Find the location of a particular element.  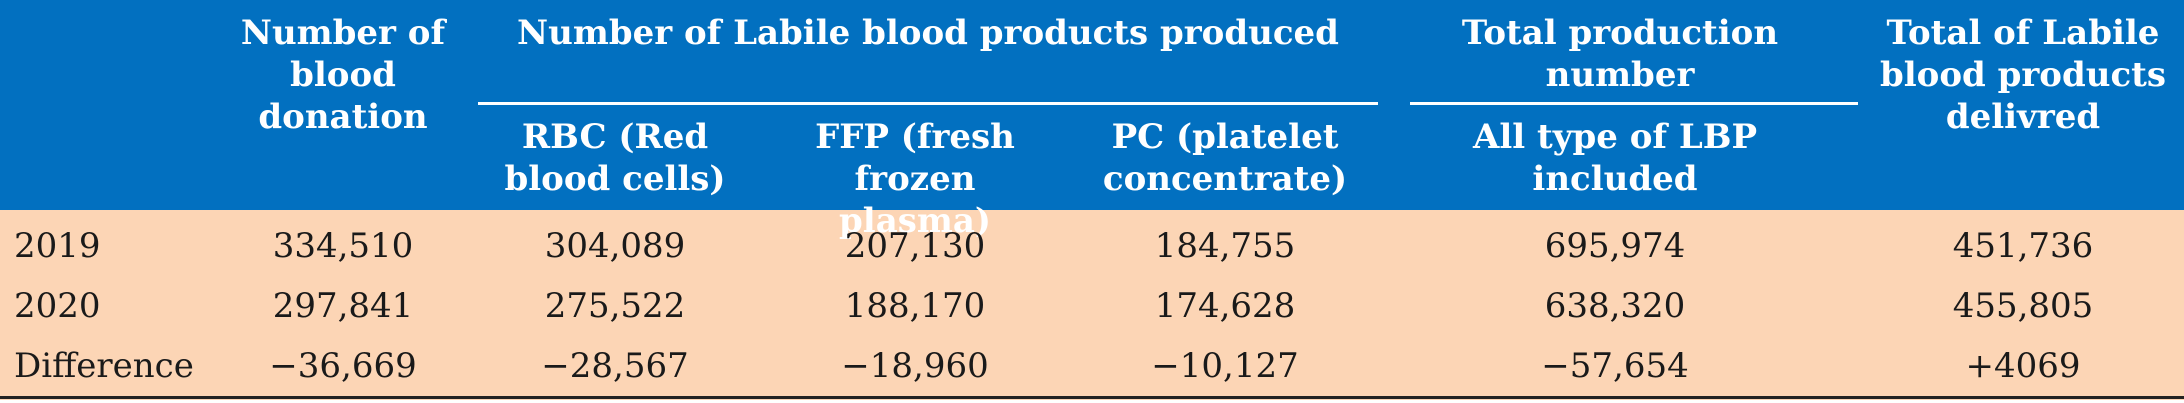

header-all-lbp: All type of LBP included is located at coordinates (1615, 158).